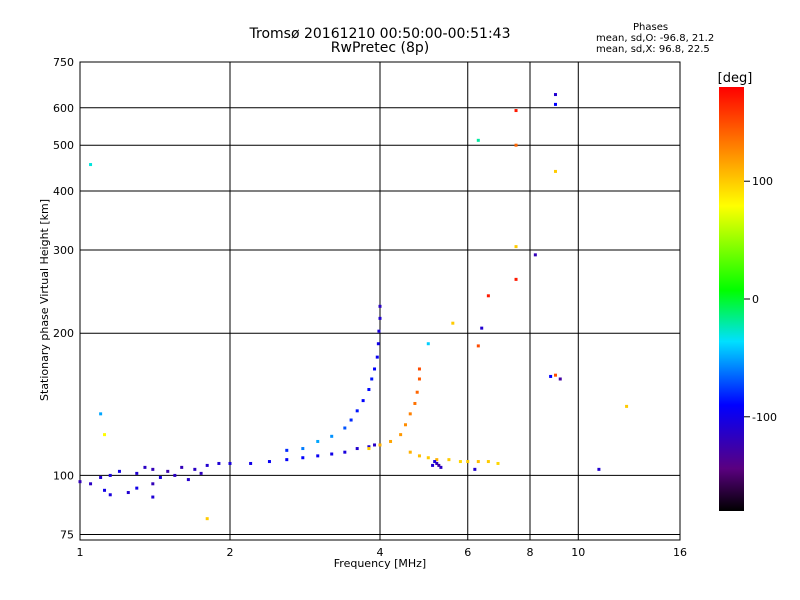 This screenshot has width=800, height=600. Describe the element at coordinates (735, 78) in the screenshot. I see `colorbar-label: [deg]` at that location.